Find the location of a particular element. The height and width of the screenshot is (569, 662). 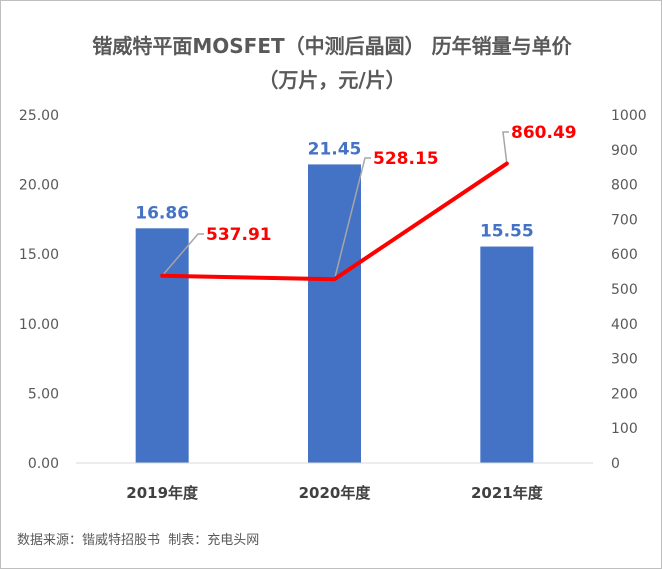

price-line is located at coordinates (334, 221).